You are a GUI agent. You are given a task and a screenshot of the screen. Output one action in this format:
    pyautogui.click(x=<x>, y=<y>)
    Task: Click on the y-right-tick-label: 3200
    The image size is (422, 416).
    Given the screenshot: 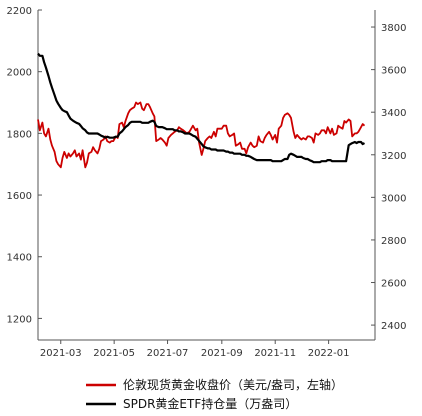 What is the action you would take?
    pyautogui.click(x=393, y=156)
    